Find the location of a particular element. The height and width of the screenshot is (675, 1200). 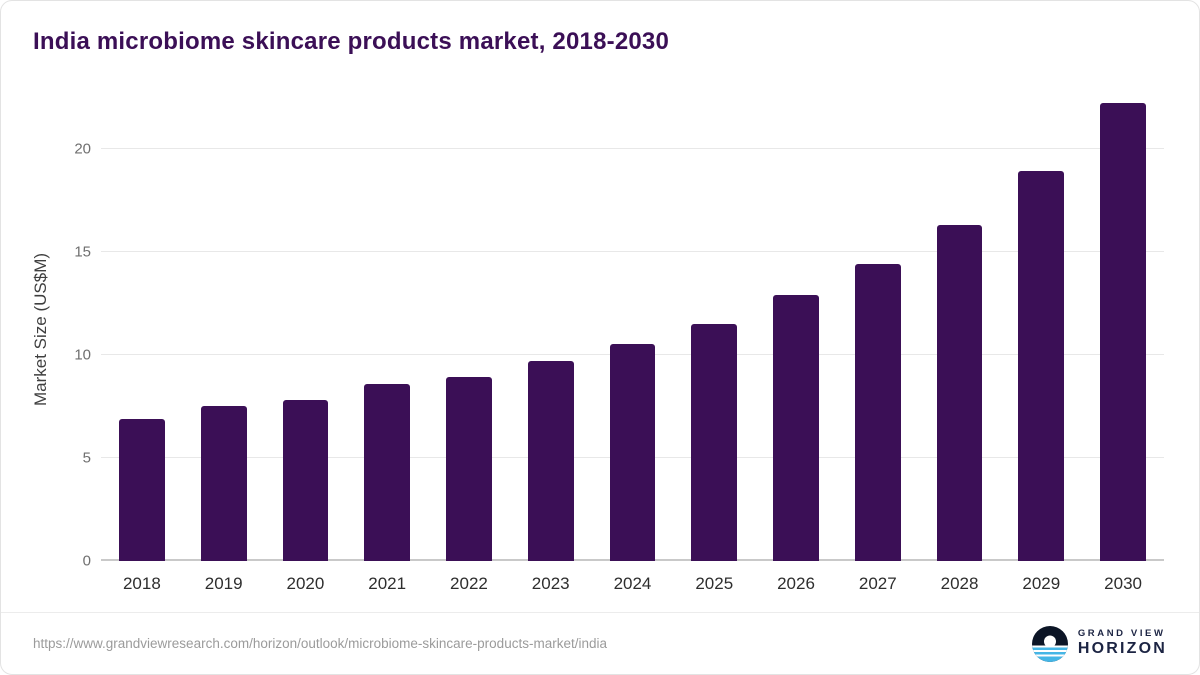

bar-2018 is located at coordinates (141, 489).